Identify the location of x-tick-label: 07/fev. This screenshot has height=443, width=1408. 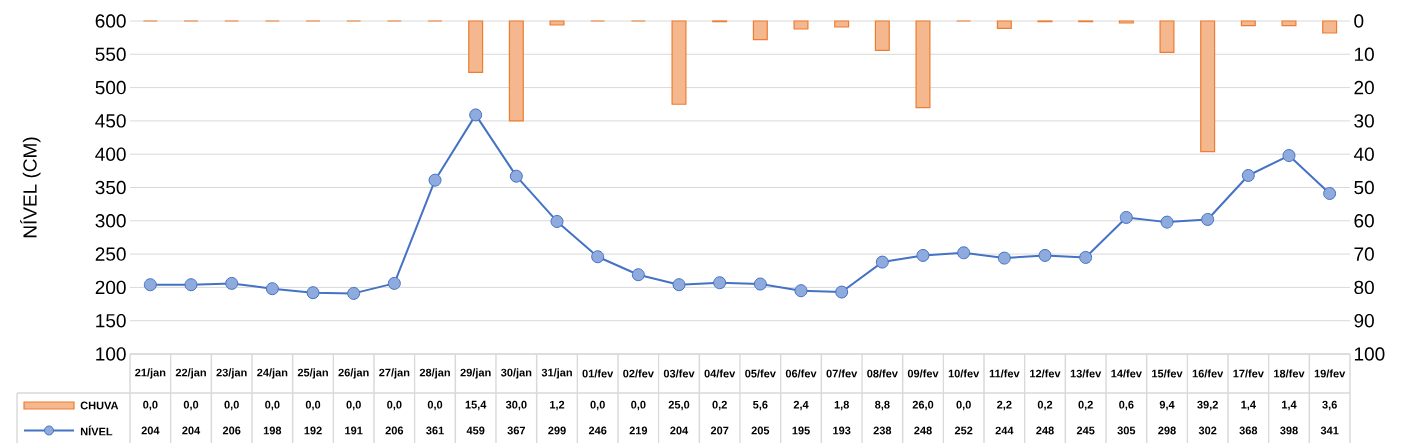
(842, 373).